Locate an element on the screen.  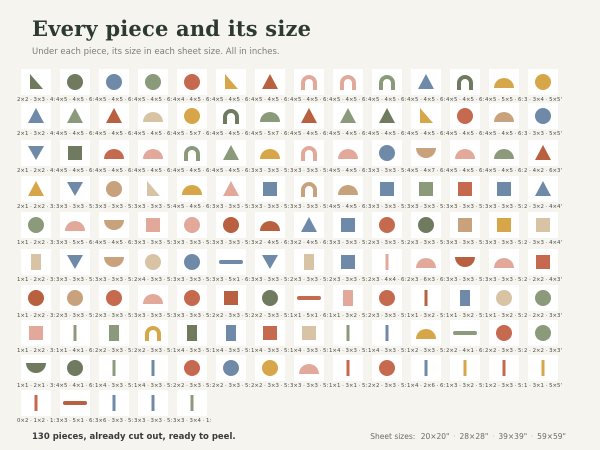
piece-size-caption: 3×6 · 3×3 · 5×5 is located at coordinates (114, 421).